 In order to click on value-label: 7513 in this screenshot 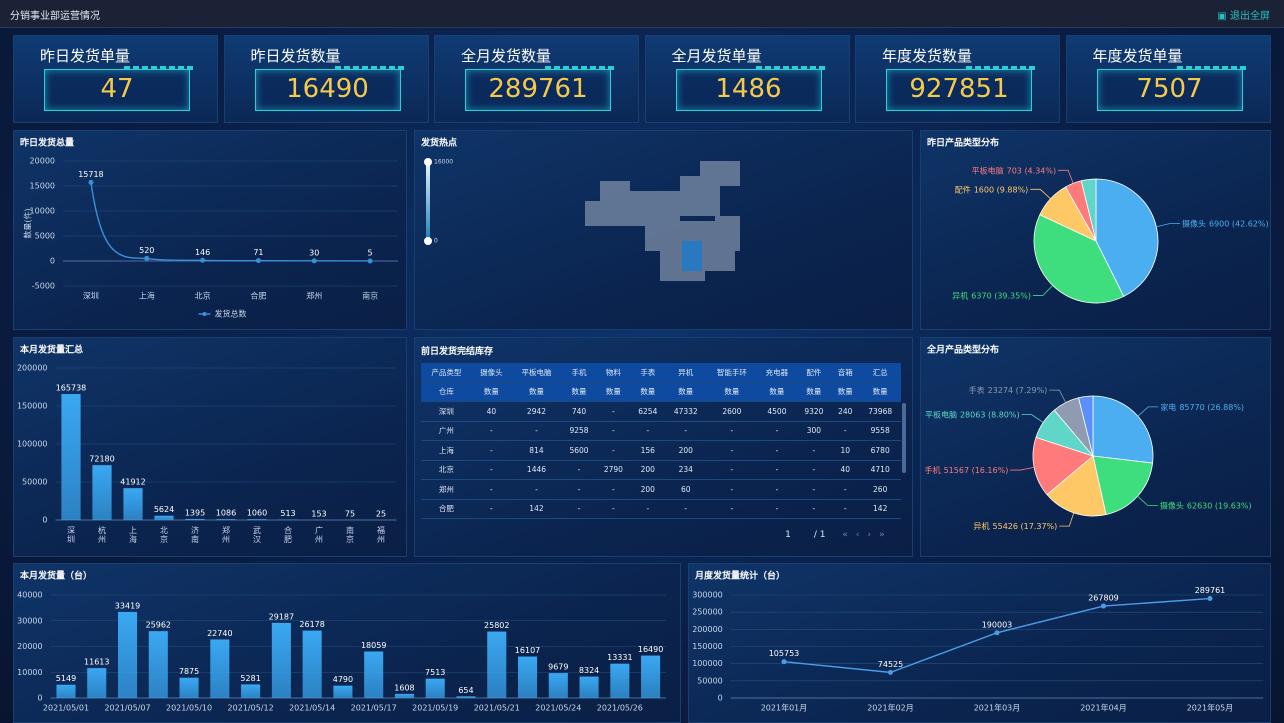, I will do `click(435, 672)`.